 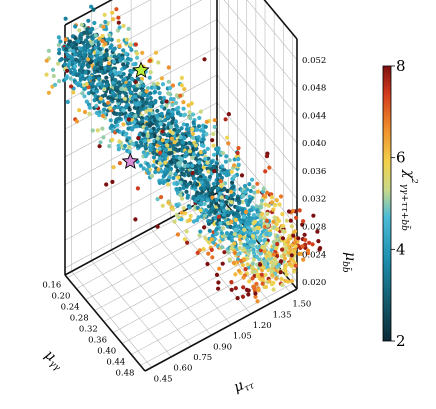 What do you see at coordinates (106, 352) in the screenshot?
I see `x-tick-label: 0.40` at bounding box center [106, 352].